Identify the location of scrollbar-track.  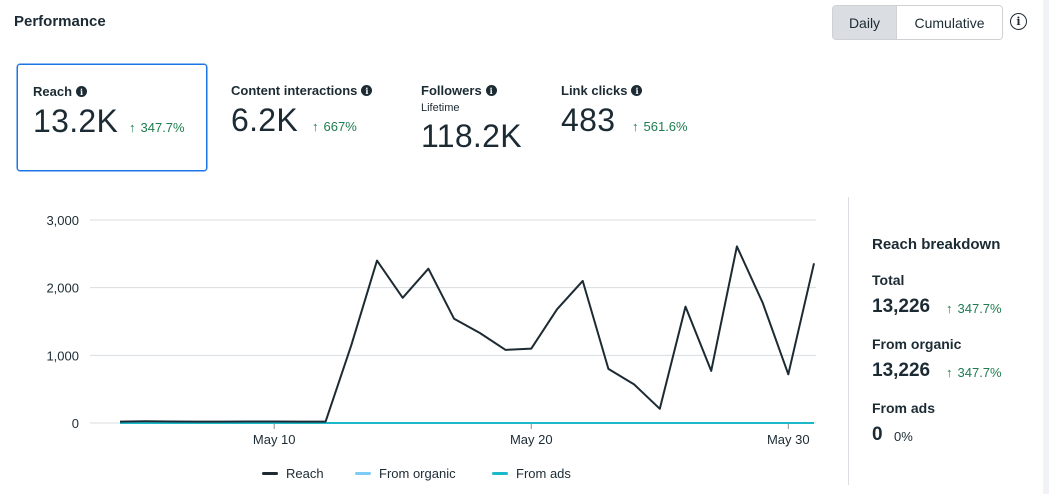
(1046, 247).